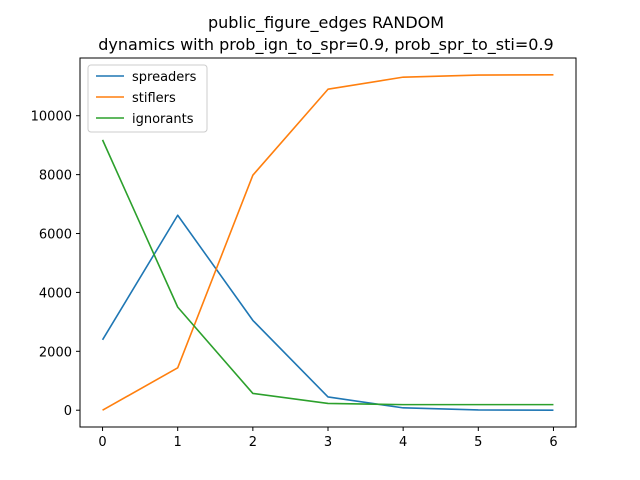 Image resolution: width=640 pixels, height=480 pixels. I want to click on x-tick-label: 6, so click(553, 442).